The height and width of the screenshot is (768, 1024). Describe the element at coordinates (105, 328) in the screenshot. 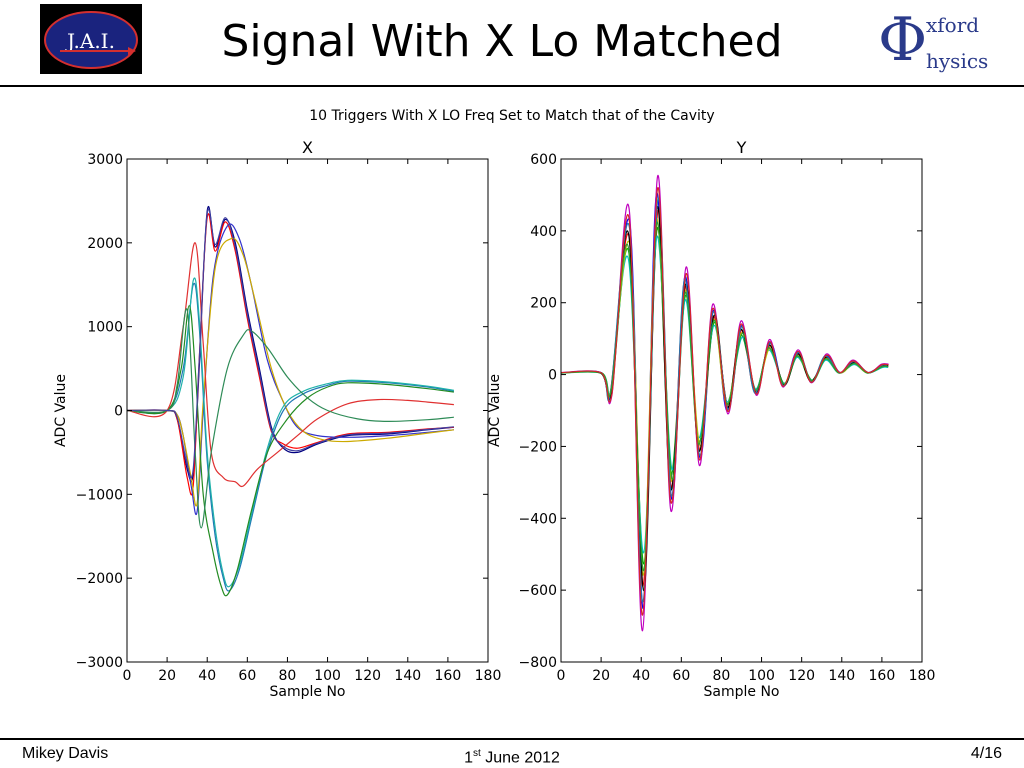

I see `y-tick-label: 1000` at that location.